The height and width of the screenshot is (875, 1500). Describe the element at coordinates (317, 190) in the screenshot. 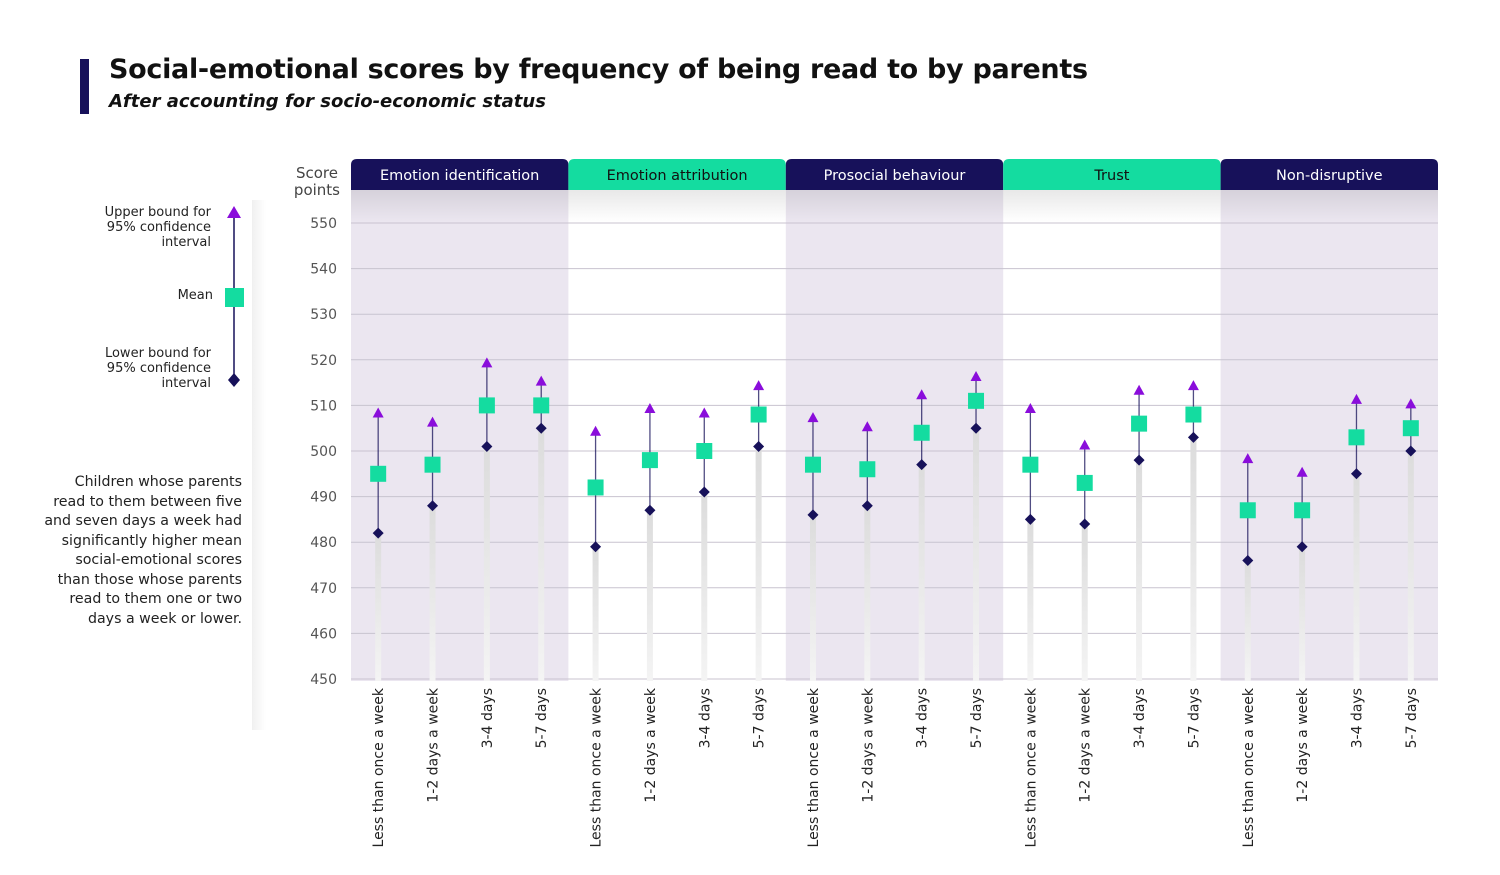

I see `y-axis-label-line2: points` at that location.